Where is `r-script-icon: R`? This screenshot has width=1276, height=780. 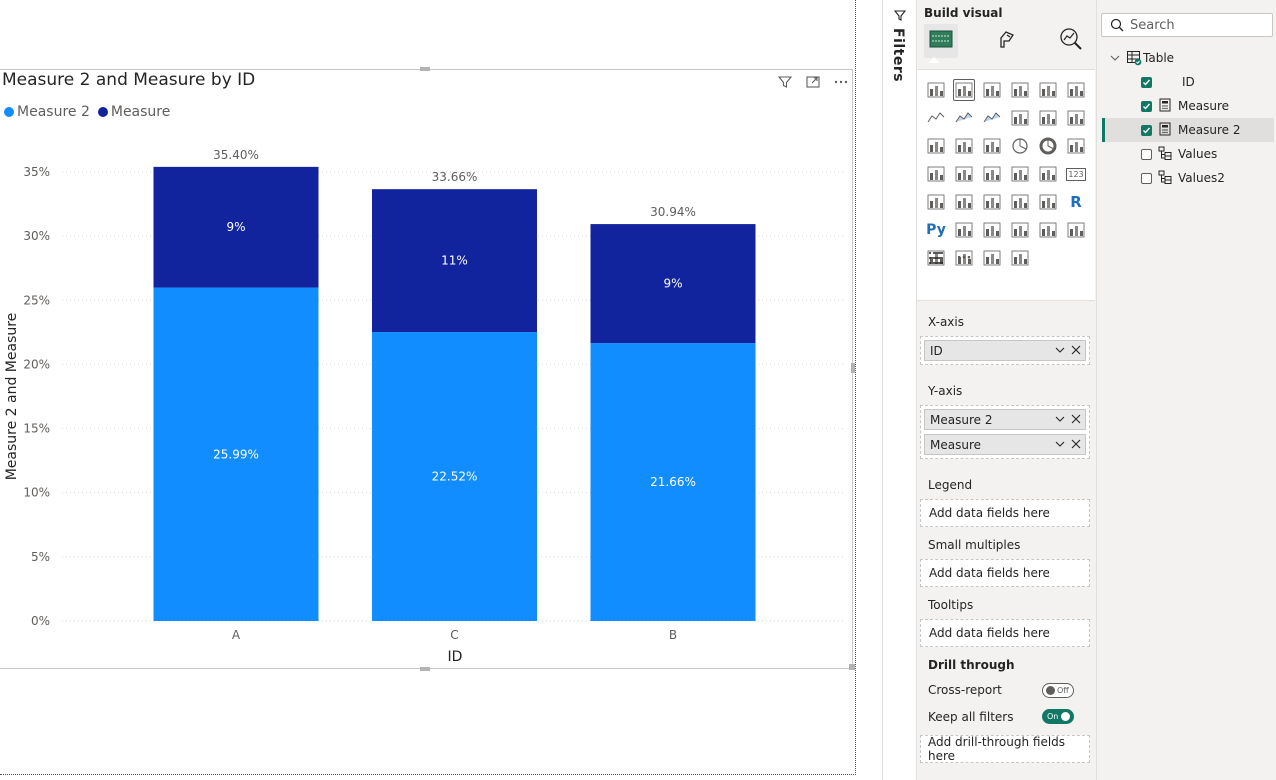
r-script-icon: R is located at coordinates (1076, 202).